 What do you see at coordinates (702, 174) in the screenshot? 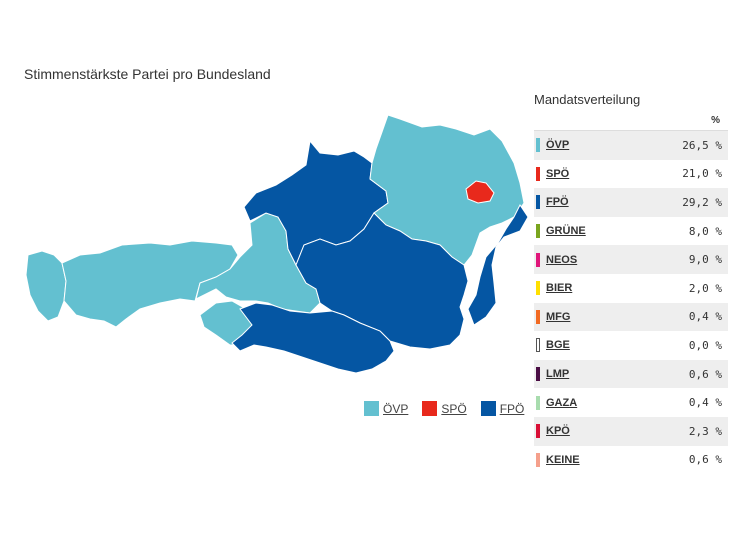
I see `party-percent: 21,0 %` at bounding box center [702, 174].